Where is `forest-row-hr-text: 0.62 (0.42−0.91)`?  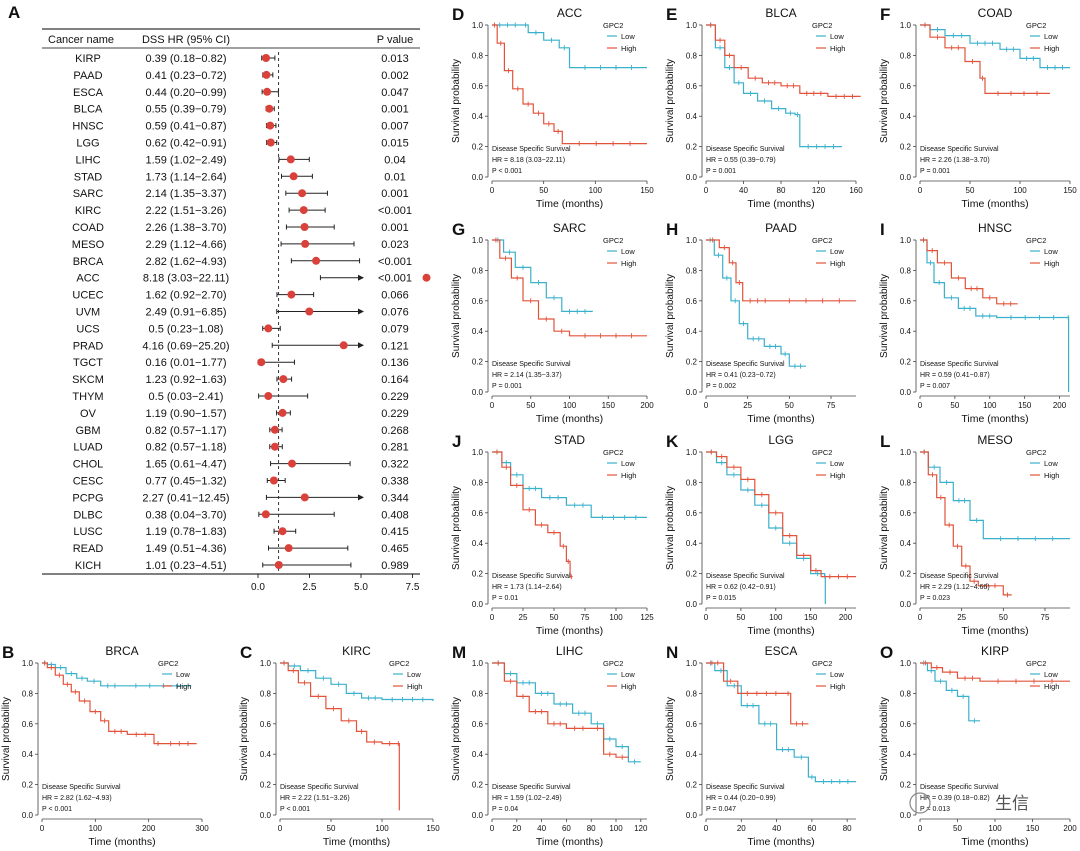
forest-row-hr-text: 0.62 (0.42−0.91) is located at coordinates (185, 144).